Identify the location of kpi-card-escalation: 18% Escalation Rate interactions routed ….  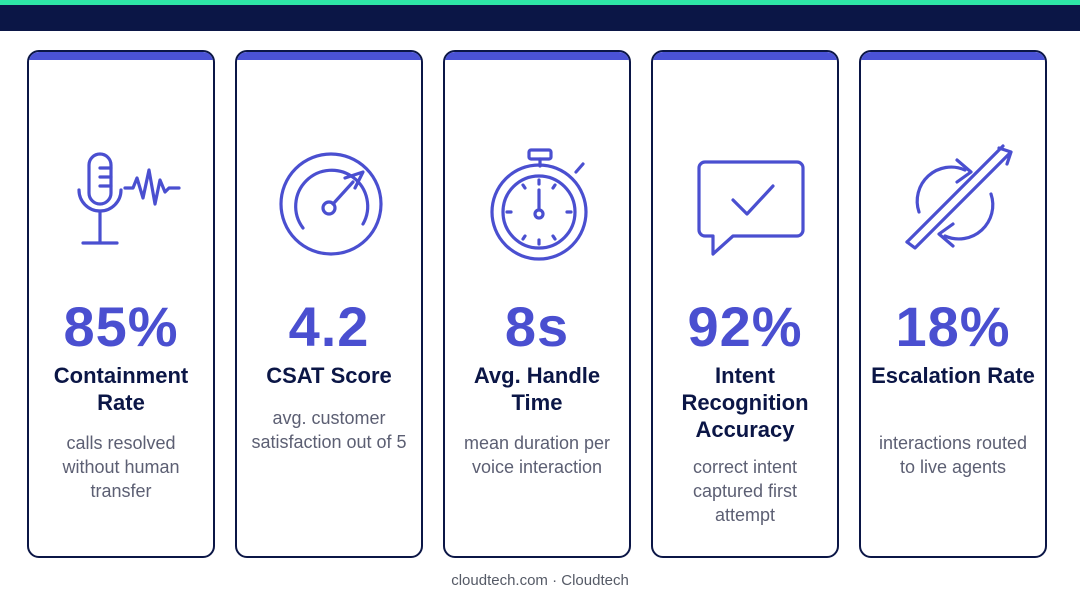
(953, 304).